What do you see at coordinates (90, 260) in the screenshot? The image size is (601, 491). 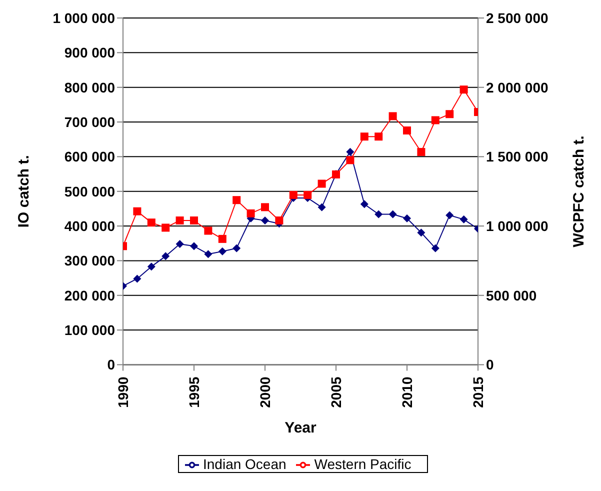 I see `y-tick-label: 300 000` at bounding box center [90, 260].